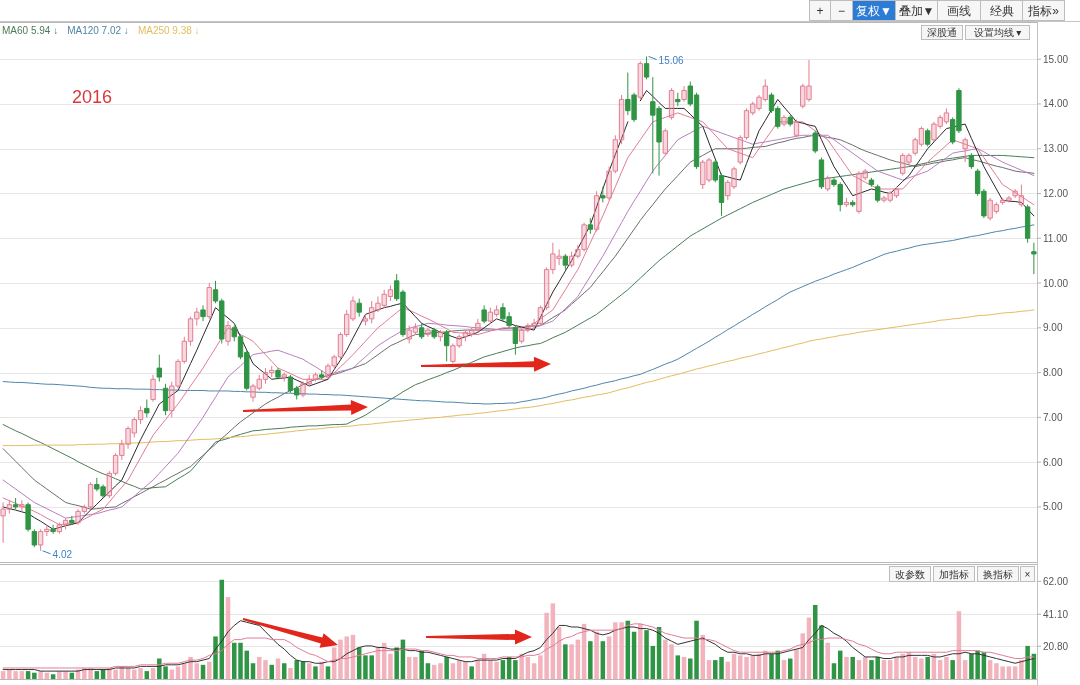 This screenshot has width=1080, height=685. Describe the element at coordinates (1056, 283) in the screenshot. I see `y-tick-label: 10.00` at that location.